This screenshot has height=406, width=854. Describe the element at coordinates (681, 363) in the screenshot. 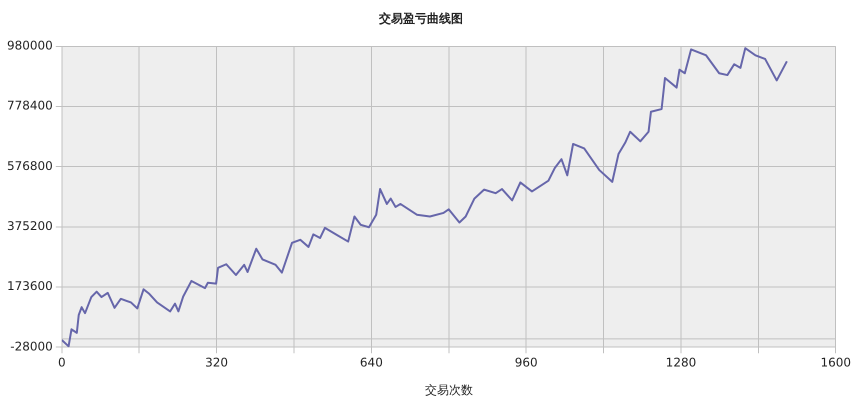

I see `x-tick-label: 1280` at that location.